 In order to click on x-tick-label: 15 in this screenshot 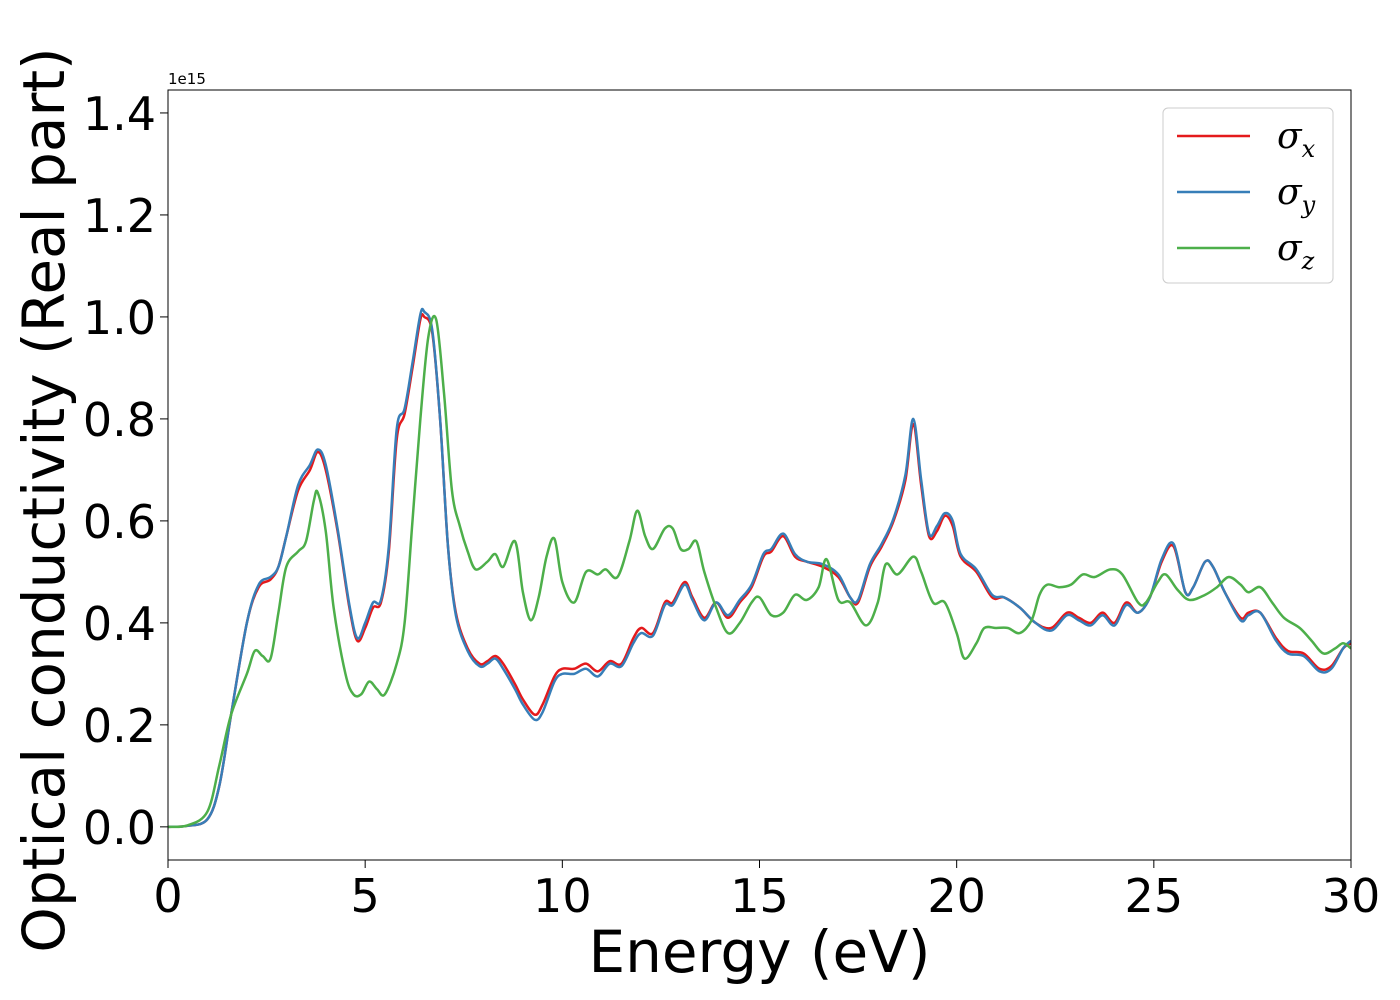, I will do `click(759, 896)`.